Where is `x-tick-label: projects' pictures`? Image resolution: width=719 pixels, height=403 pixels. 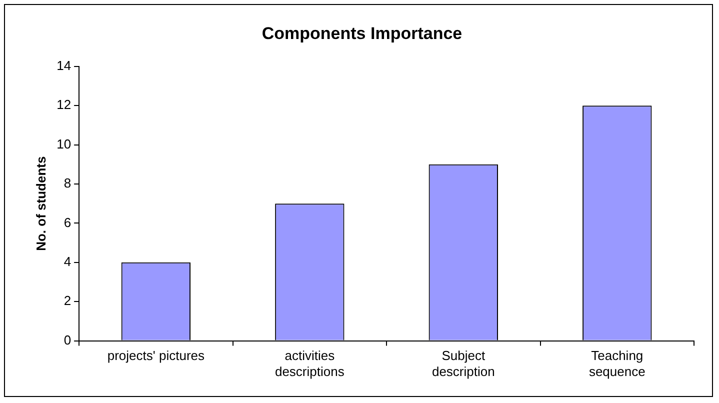 x-tick-label: projects' pictures is located at coordinates (156, 356).